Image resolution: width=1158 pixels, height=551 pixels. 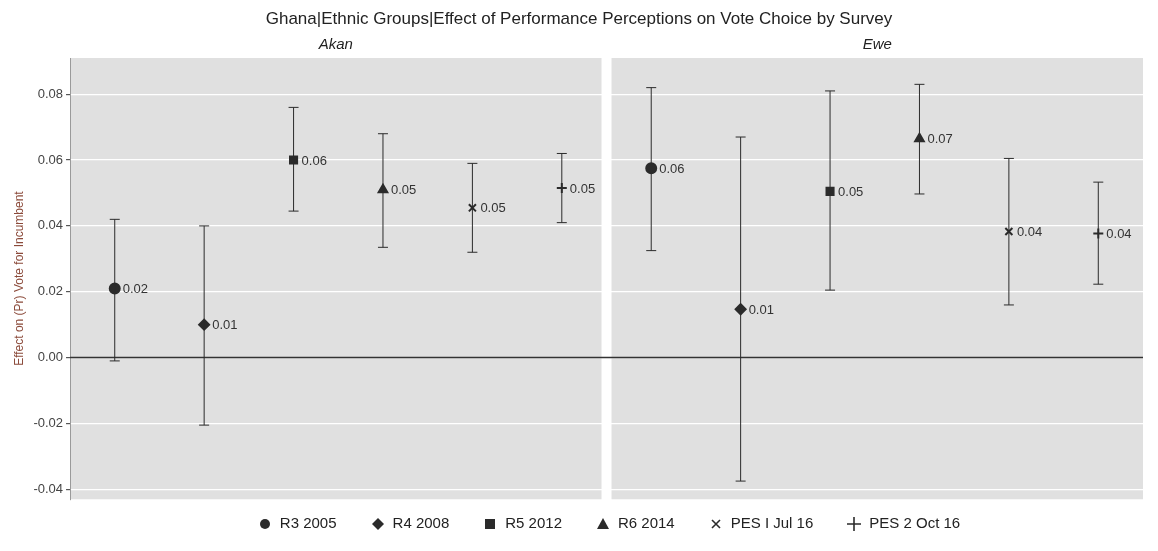 What do you see at coordinates (18, 278) in the screenshot?
I see `y-axis-title: Effect on (Pr) Vote for Incumbent` at bounding box center [18, 278].